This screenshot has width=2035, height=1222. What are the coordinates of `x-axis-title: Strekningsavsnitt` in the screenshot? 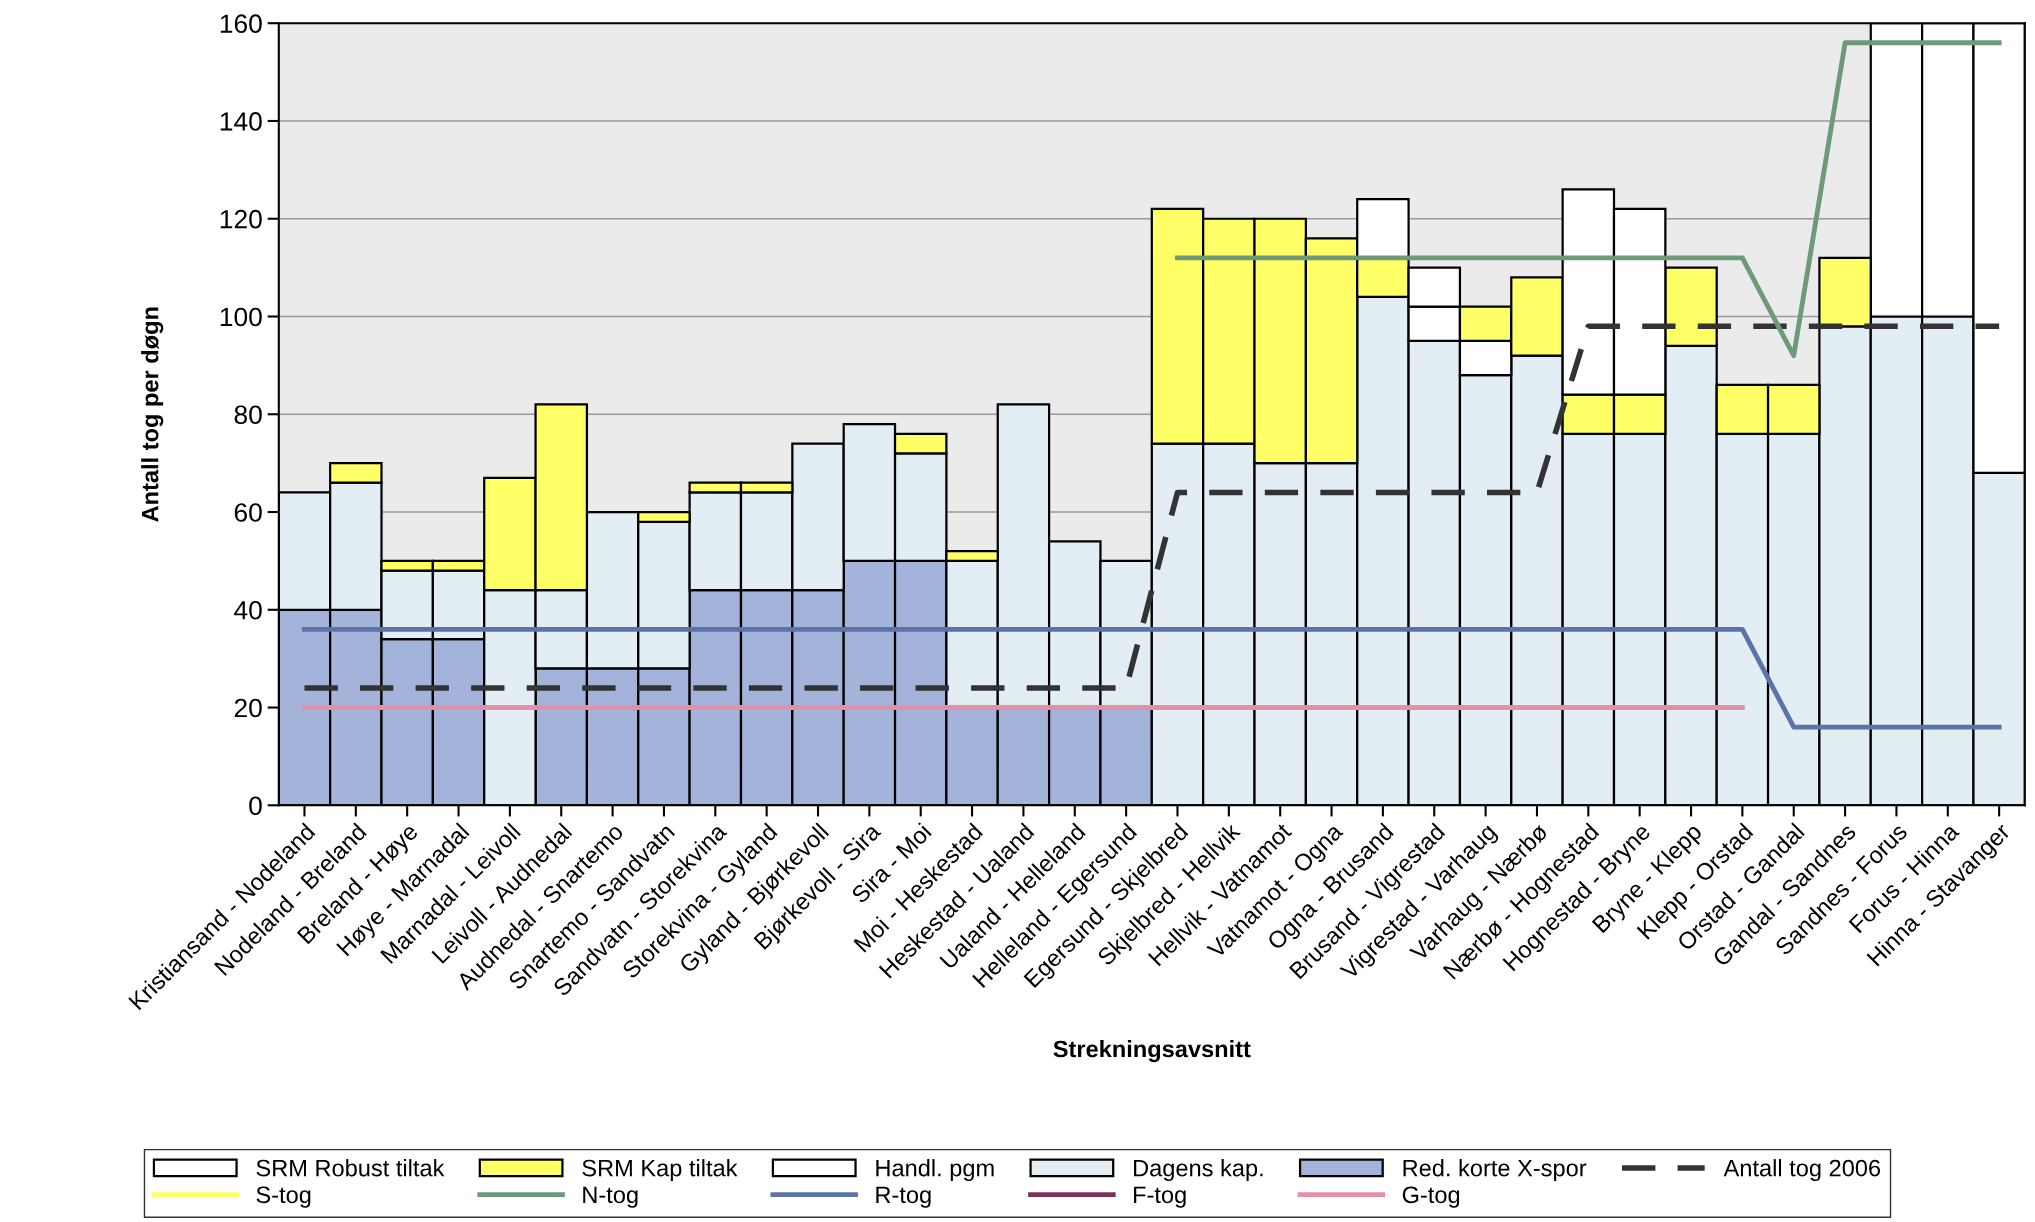 It's located at (1152, 1051).